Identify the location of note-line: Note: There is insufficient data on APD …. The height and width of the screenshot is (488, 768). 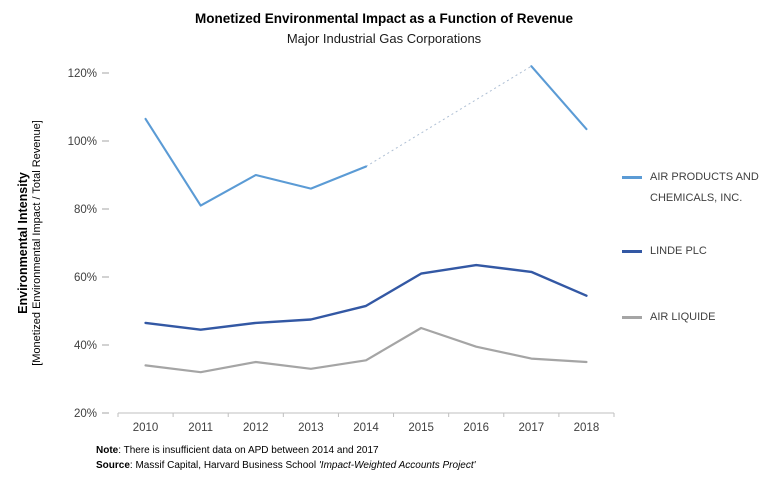
(286, 451).